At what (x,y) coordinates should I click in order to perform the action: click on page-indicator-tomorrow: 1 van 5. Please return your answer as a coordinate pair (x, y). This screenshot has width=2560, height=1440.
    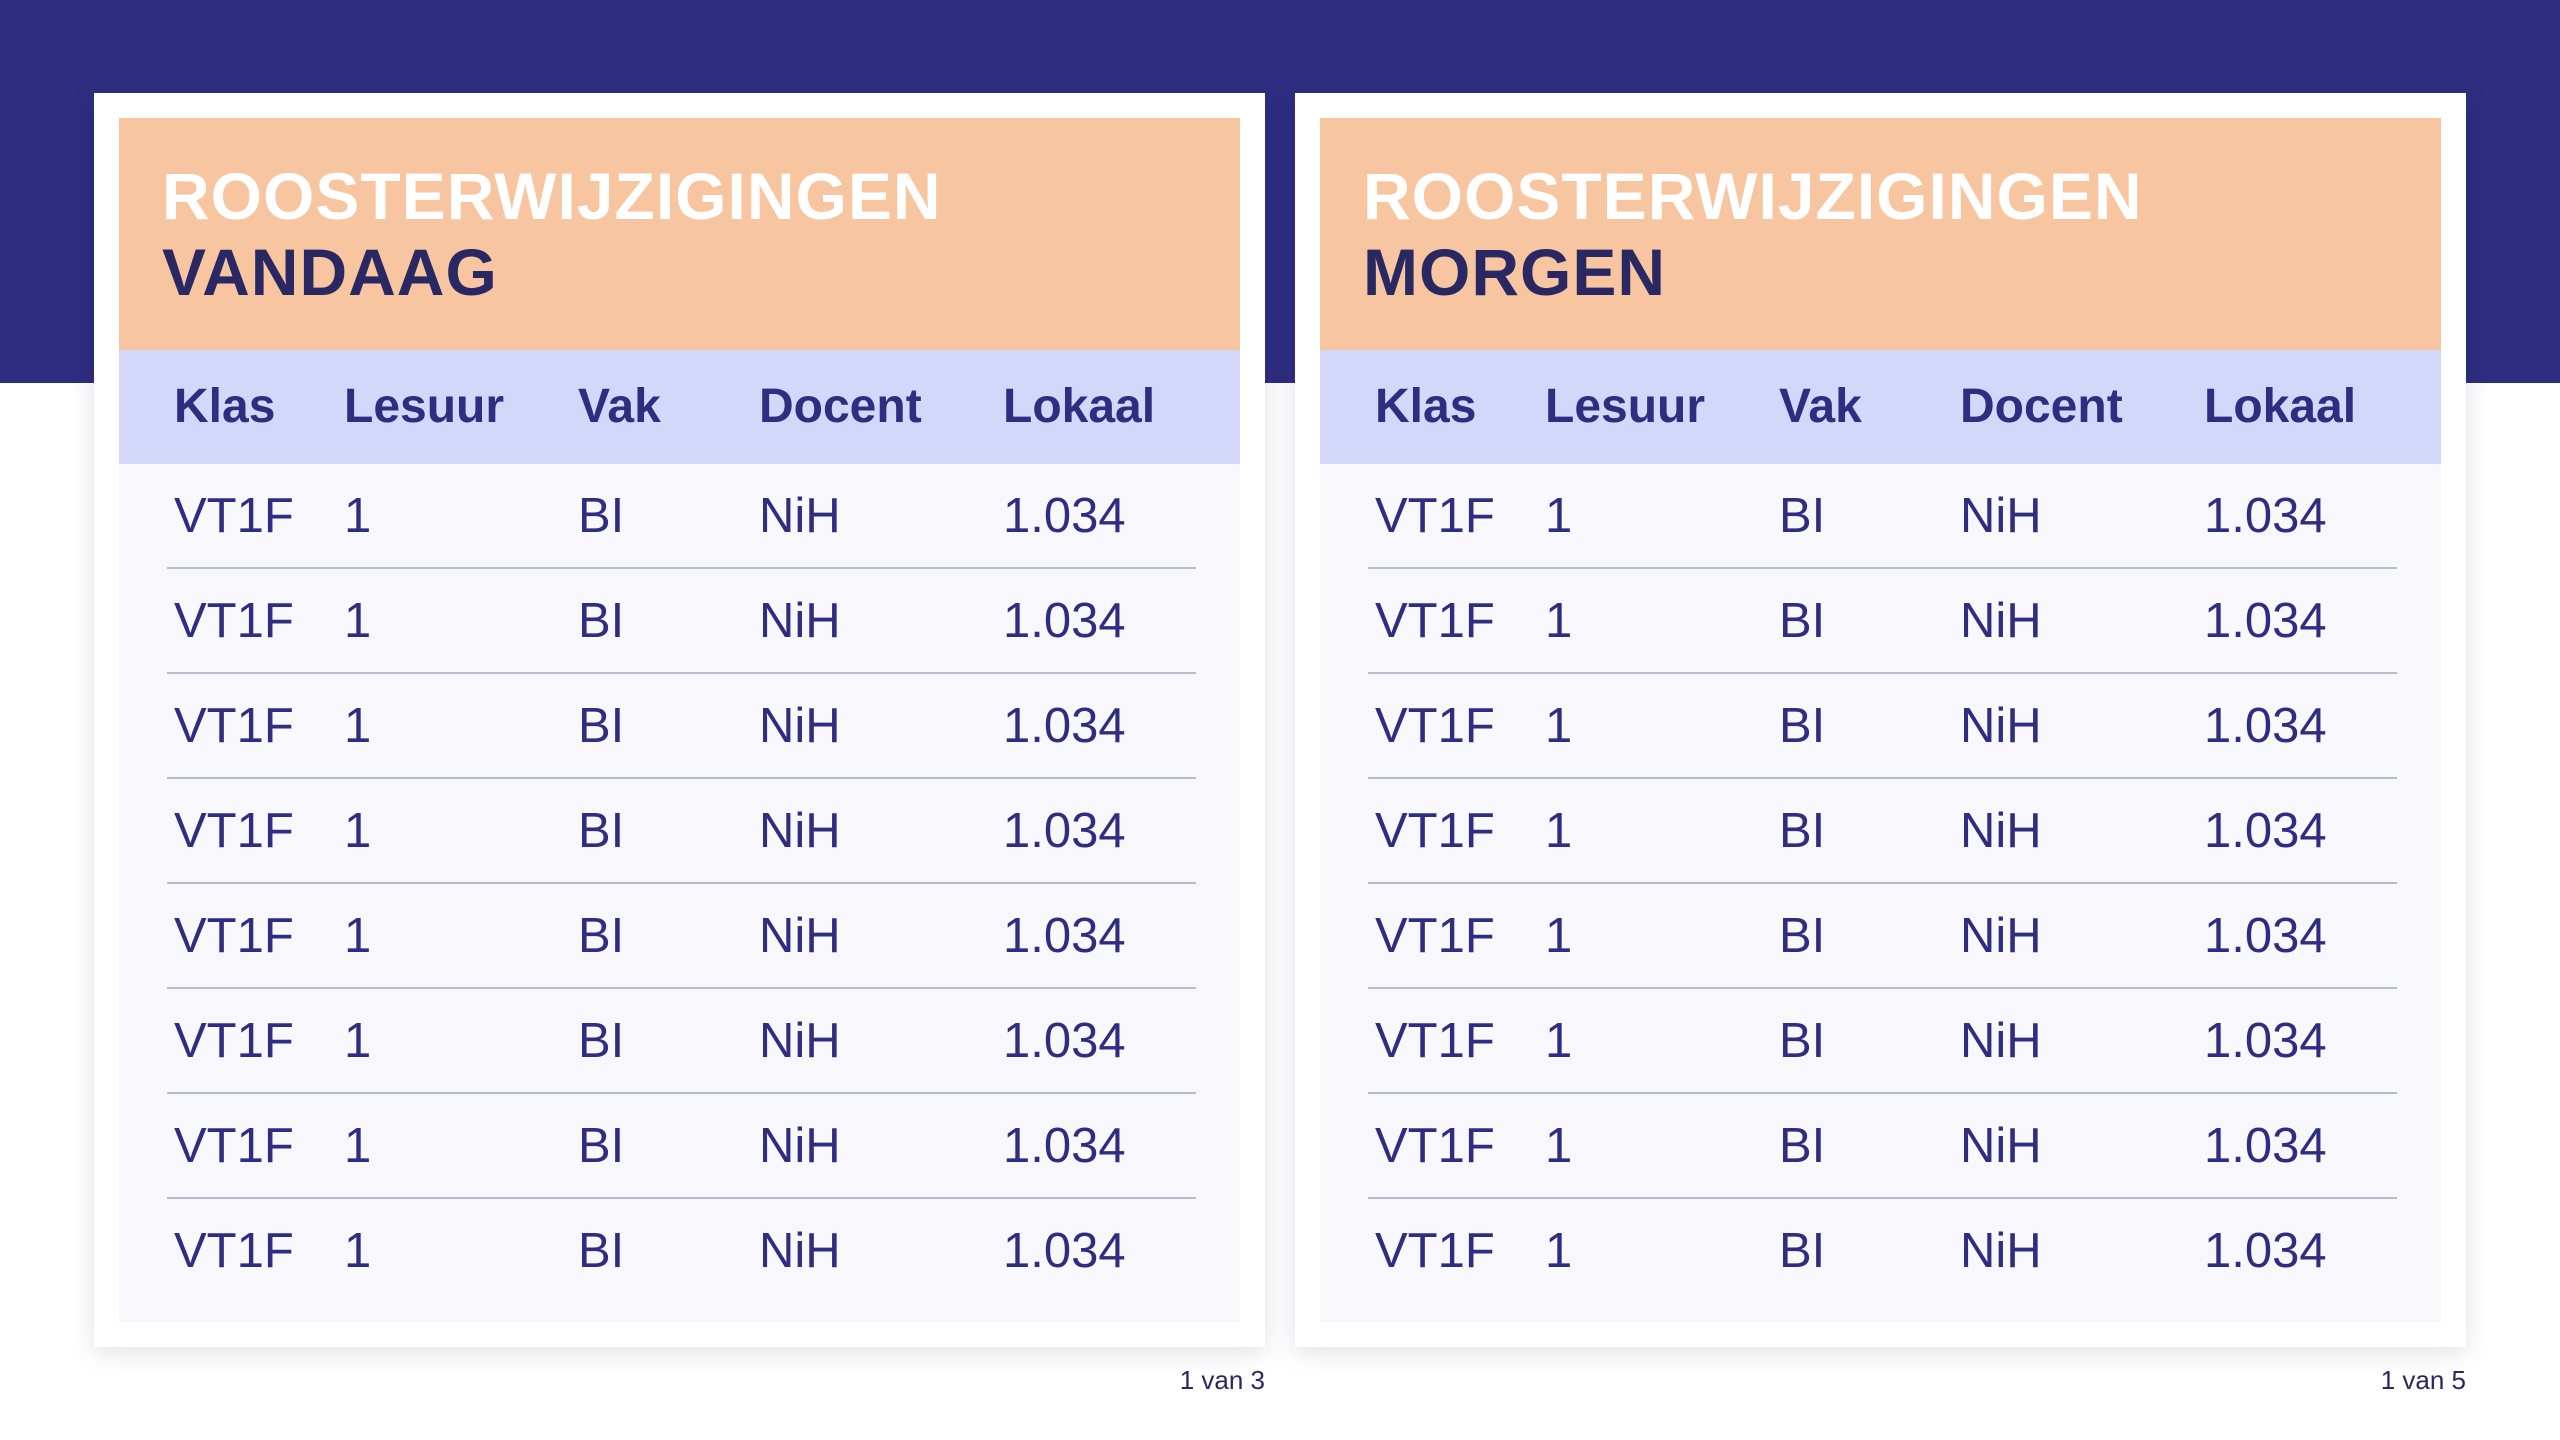
    Looking at the image, I should click on (2423, 1380).